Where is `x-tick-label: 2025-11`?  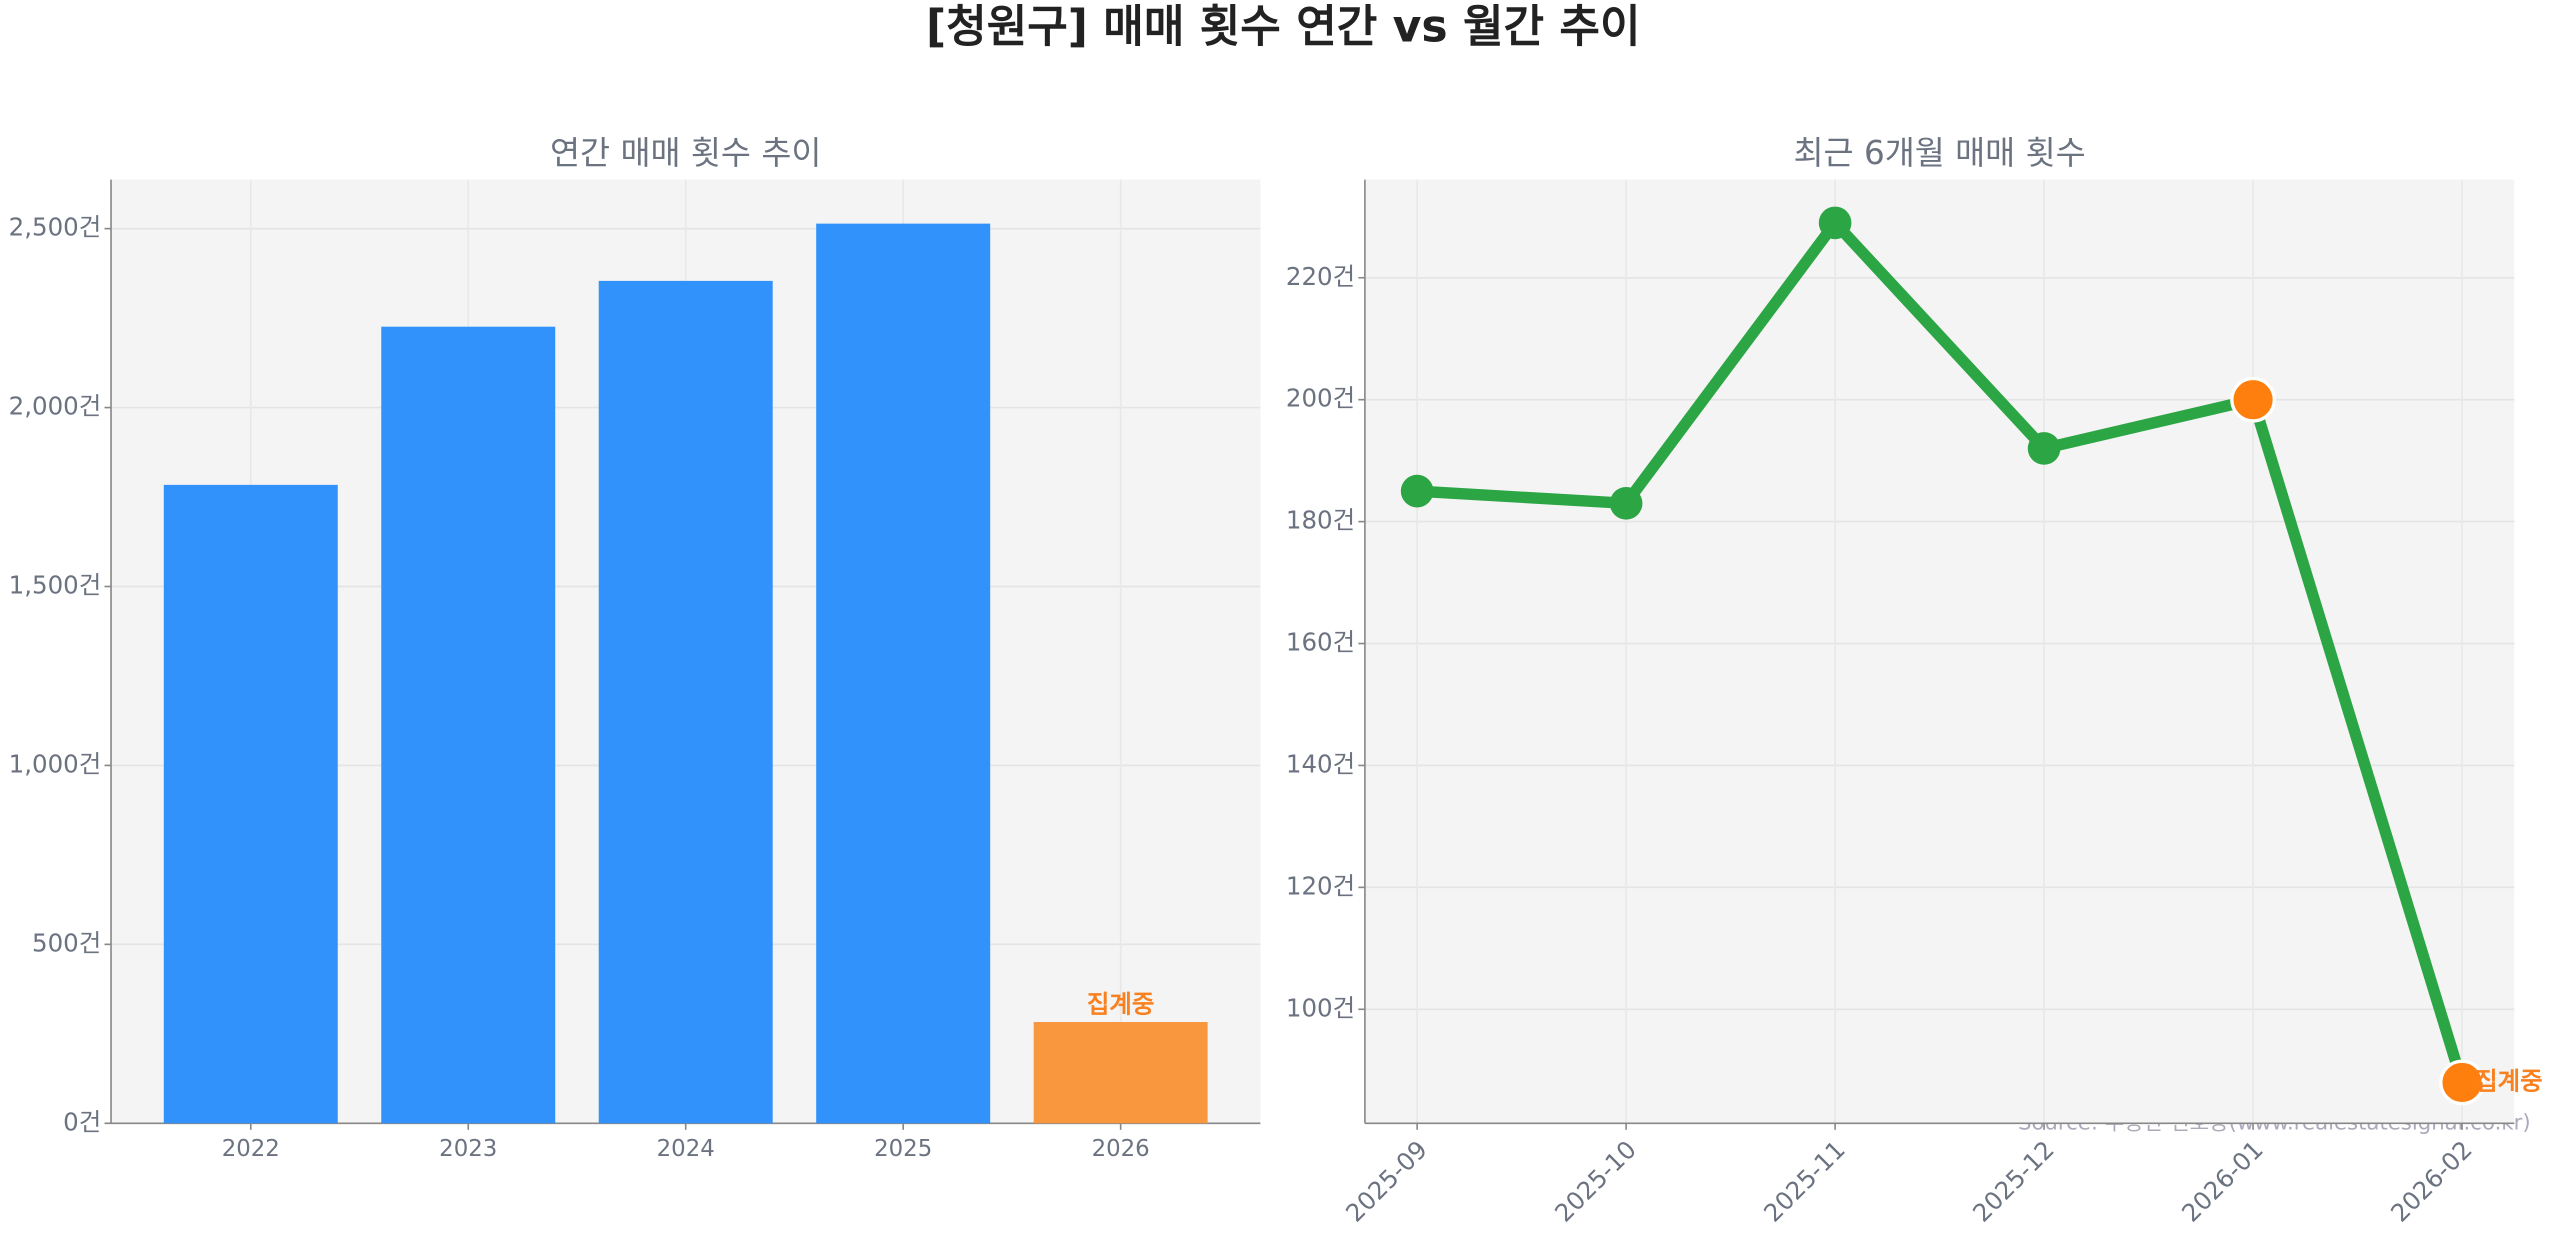
x-tick-label: 2025-11 is located at coordinates (1804, 1181).